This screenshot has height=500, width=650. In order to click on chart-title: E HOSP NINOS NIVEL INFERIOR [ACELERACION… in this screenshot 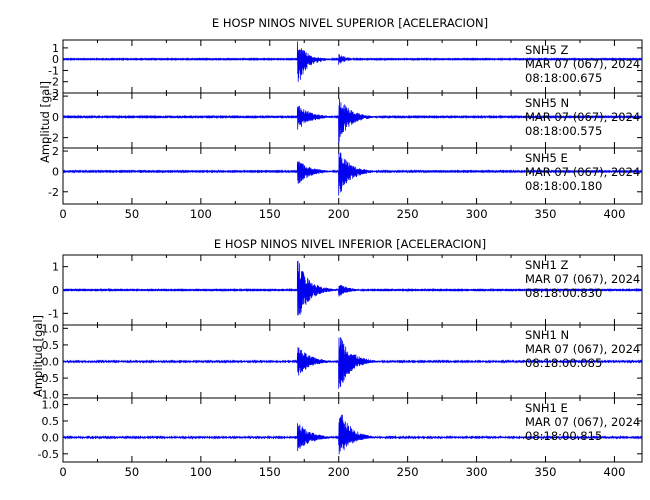, I will do `click(350, 244)`.